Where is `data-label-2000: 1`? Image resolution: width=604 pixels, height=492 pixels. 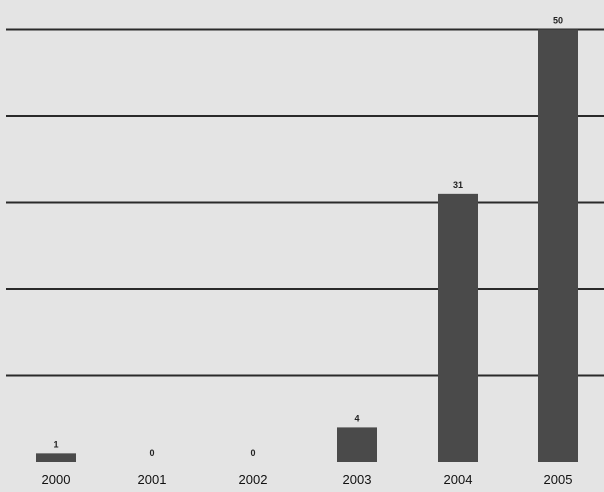 data-label-2000: 1 is located at coordinates (55, 444).